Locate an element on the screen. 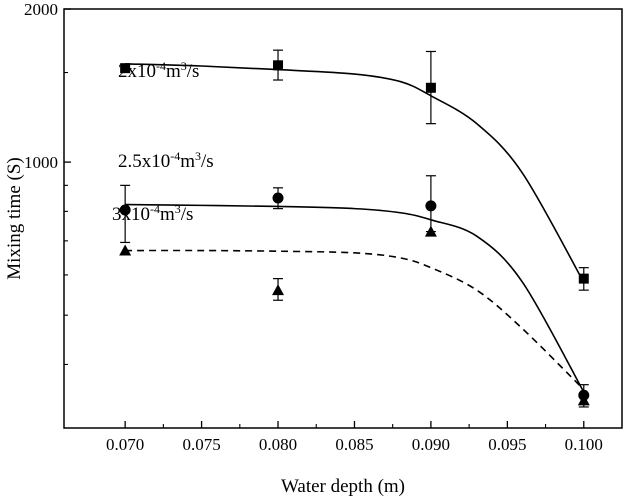 The height and width of the screenshot is (500, 639). x-tick-label: 0.085 is located at coordinates (354, 444).